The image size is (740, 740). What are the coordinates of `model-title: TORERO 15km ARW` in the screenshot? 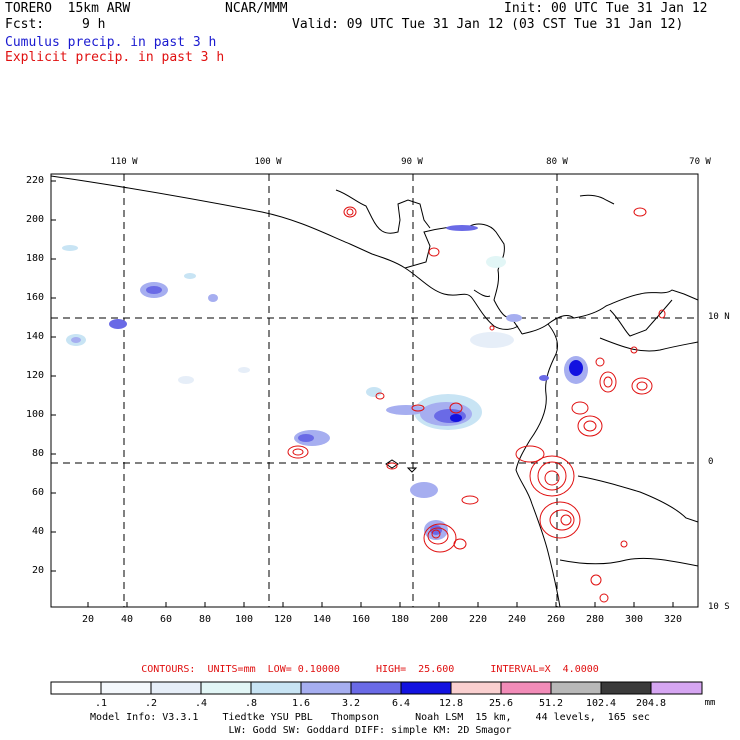 It's located at (68, 8).